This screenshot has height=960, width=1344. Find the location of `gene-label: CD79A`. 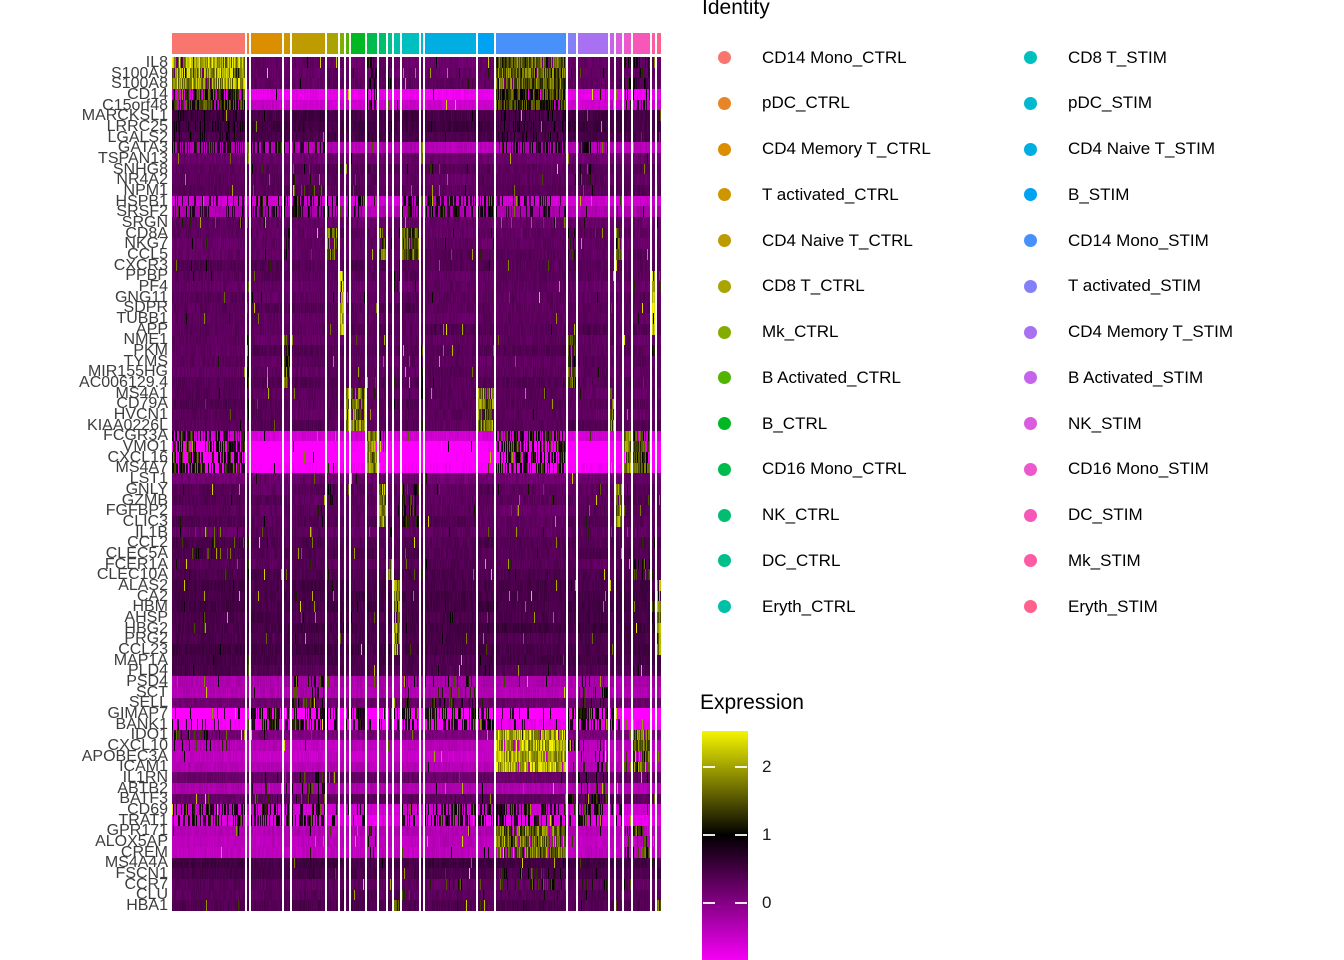

gene-label: CD79A is located at coordinates (142, 404).